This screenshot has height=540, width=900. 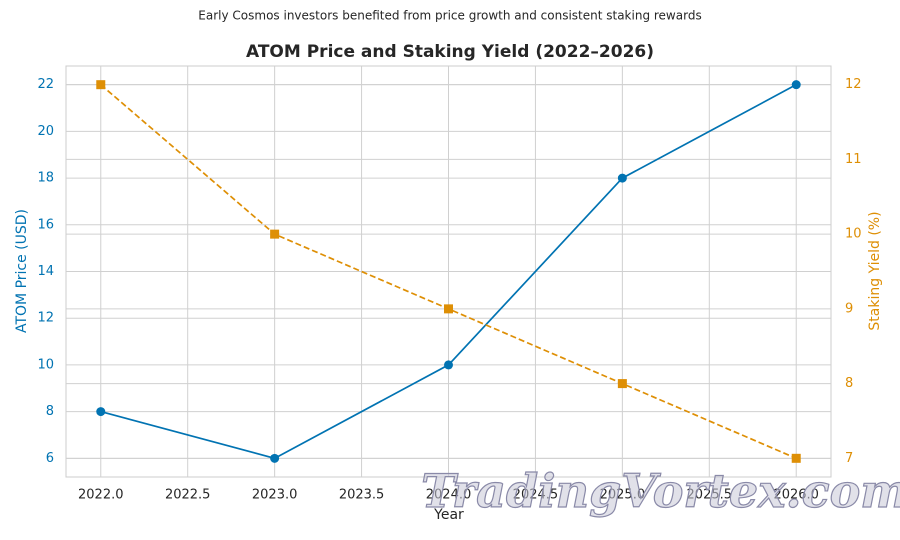 What do you see at coordinates (45, 271) in the screenshot?
I see `y-tick-label: 14` at bounding box center [45, 271].